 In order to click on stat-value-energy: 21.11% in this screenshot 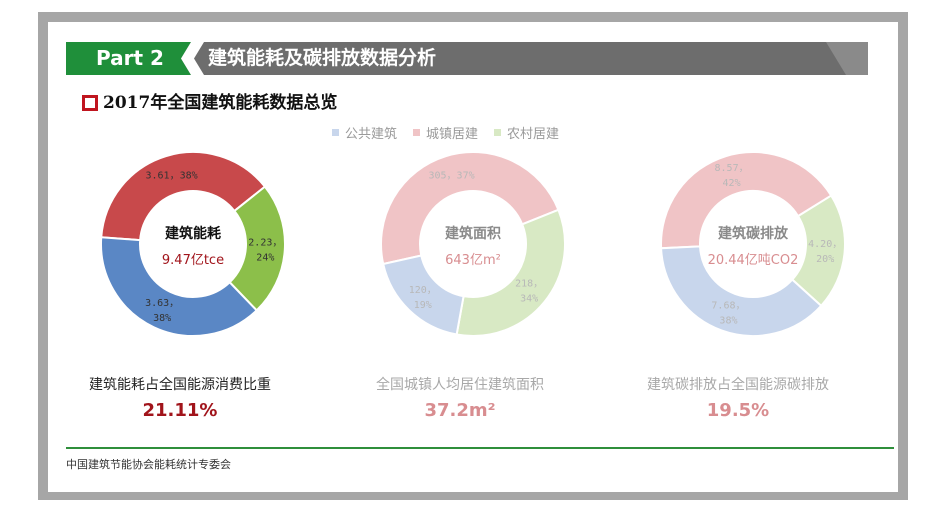, I will do `click(180, 410)`.